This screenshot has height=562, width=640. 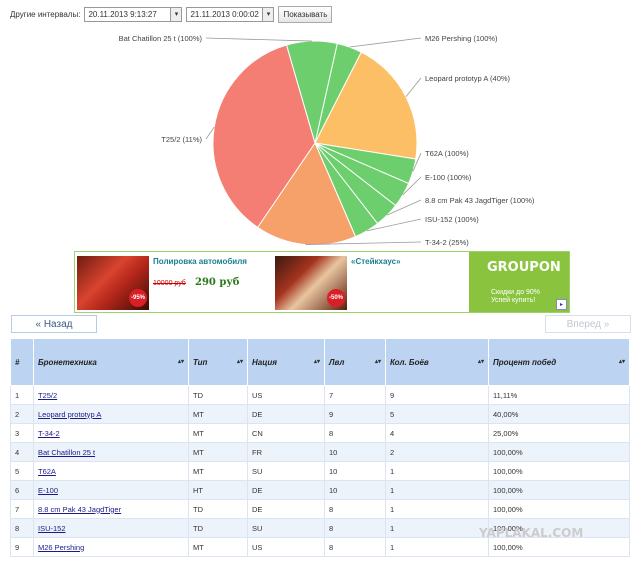 I want to click on info-icon: ▸, so click(x=561, y=304).